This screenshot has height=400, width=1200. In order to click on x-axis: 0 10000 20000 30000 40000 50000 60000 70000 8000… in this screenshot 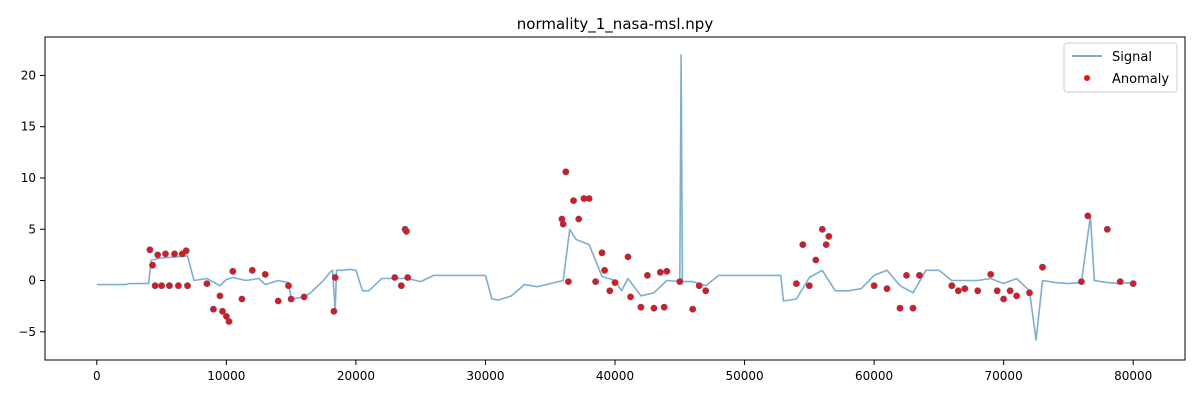, I will do `click(622, 371)`.